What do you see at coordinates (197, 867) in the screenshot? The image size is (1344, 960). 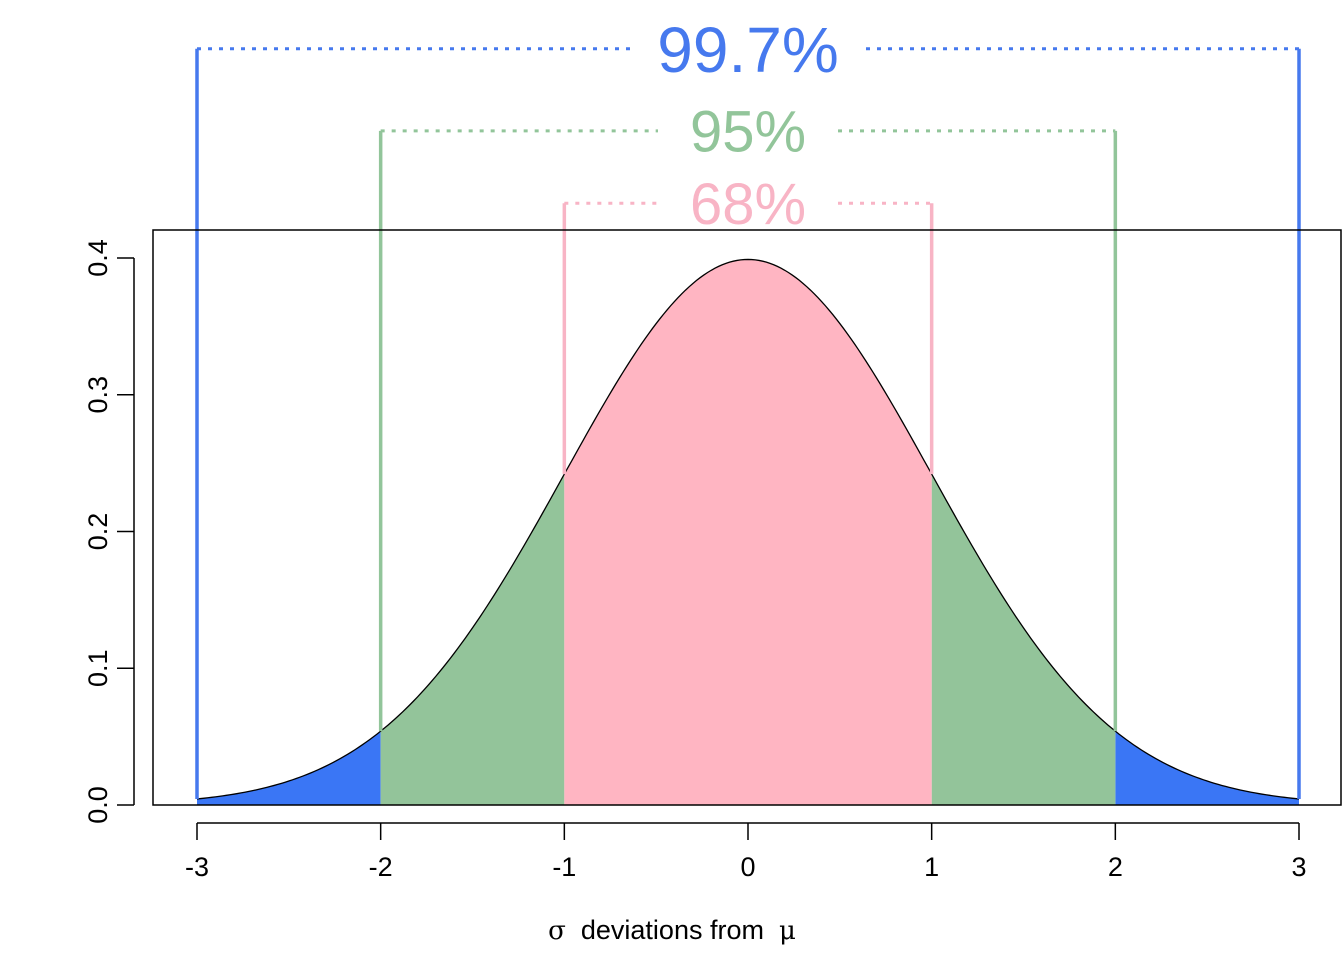 I see `x-tick-label-0: -3` at bounding box center [197, 867].